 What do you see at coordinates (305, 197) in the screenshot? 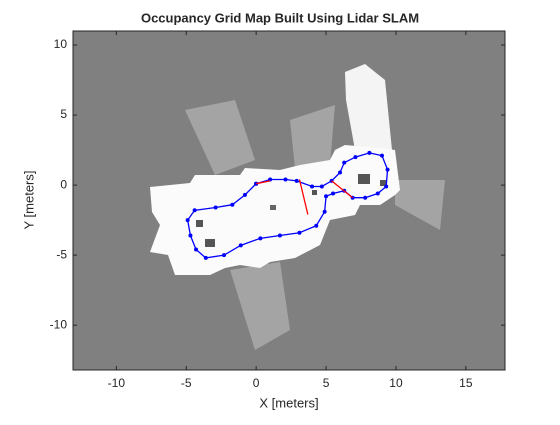
I see `pose-graph-line` at bounding box center [305, 197].